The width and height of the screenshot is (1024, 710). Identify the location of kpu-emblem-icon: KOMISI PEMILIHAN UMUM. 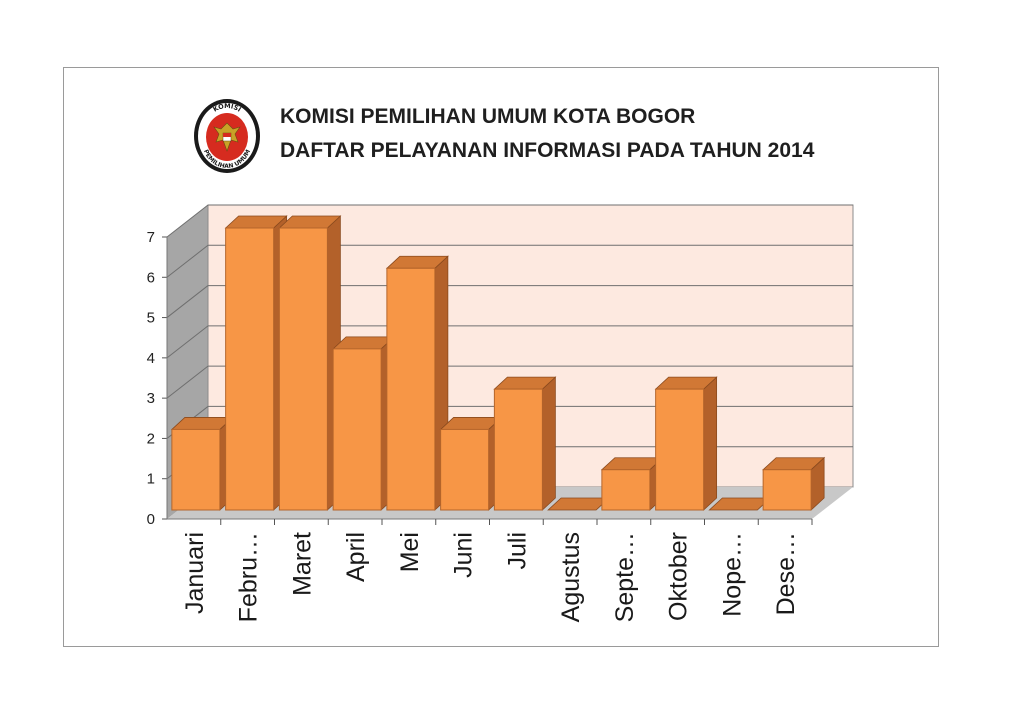
(227, 136).